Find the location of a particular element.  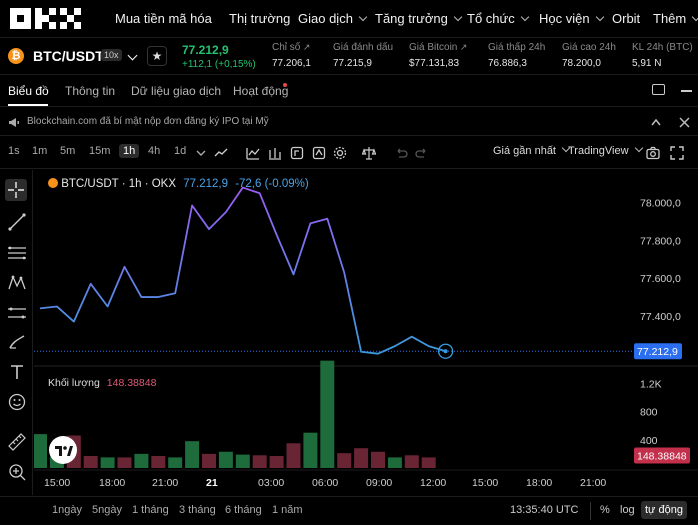

tab-activity: Hoạt động is located at coordinates (261, 91).